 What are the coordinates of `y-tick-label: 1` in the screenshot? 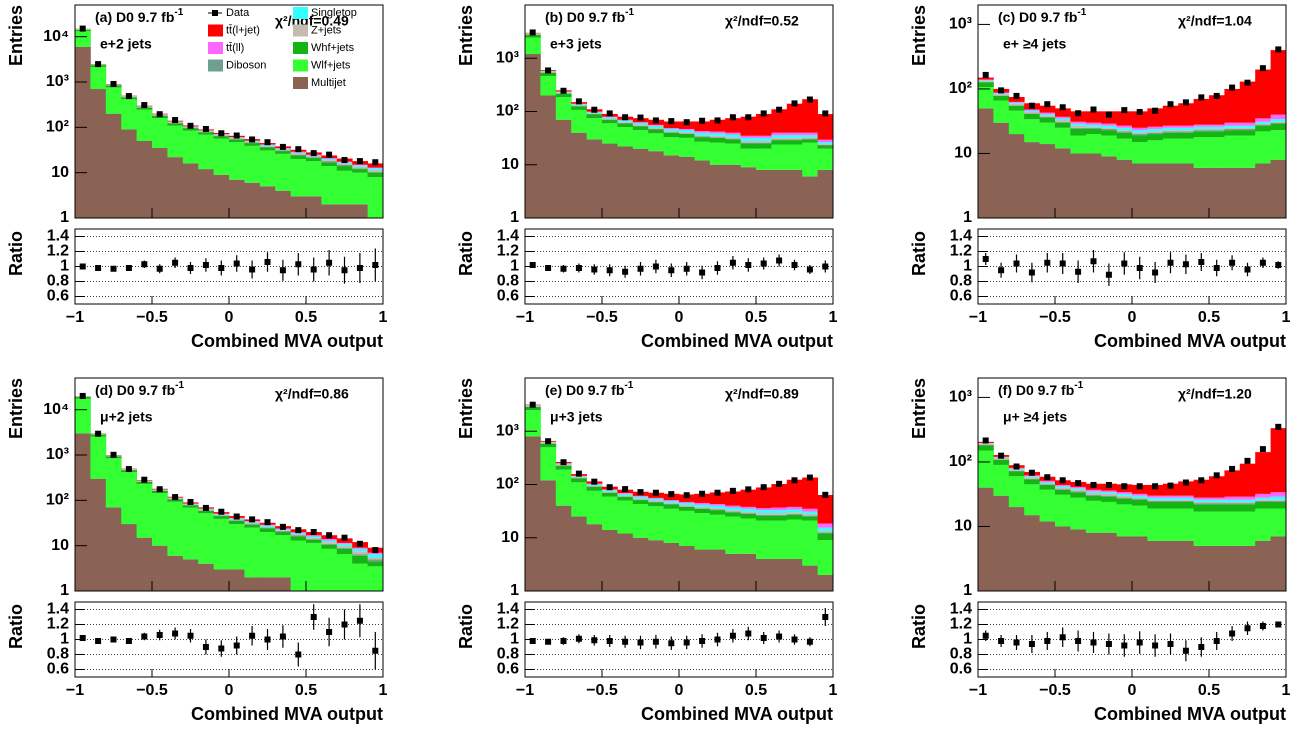 It's located at (64, 217).